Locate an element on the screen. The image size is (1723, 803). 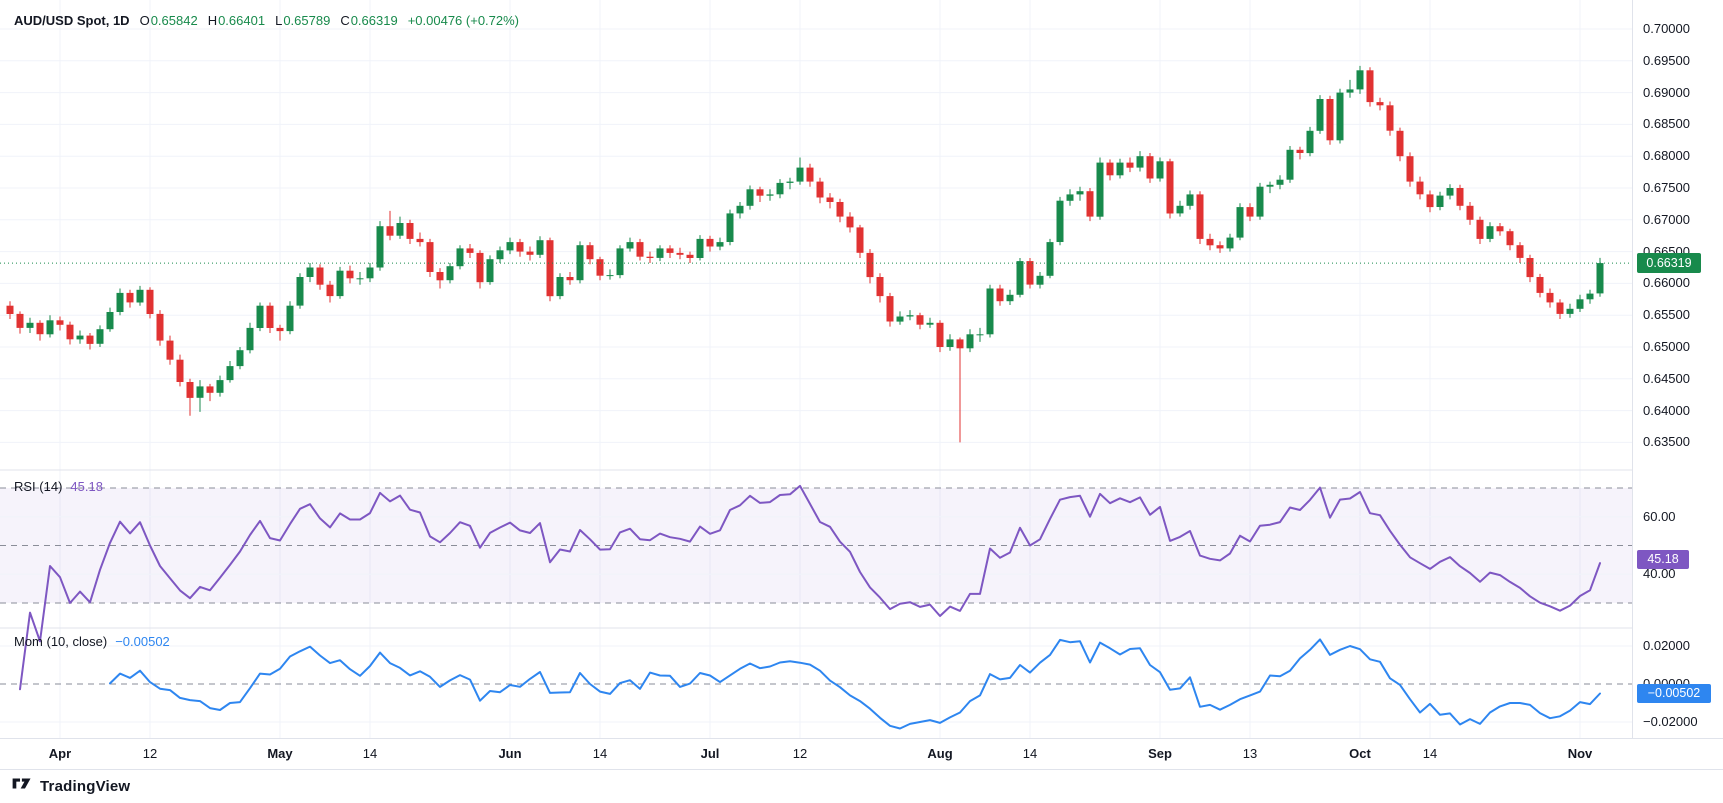
change-value: +0.00476 (+0.72%) is located at coordinates (463, 20).